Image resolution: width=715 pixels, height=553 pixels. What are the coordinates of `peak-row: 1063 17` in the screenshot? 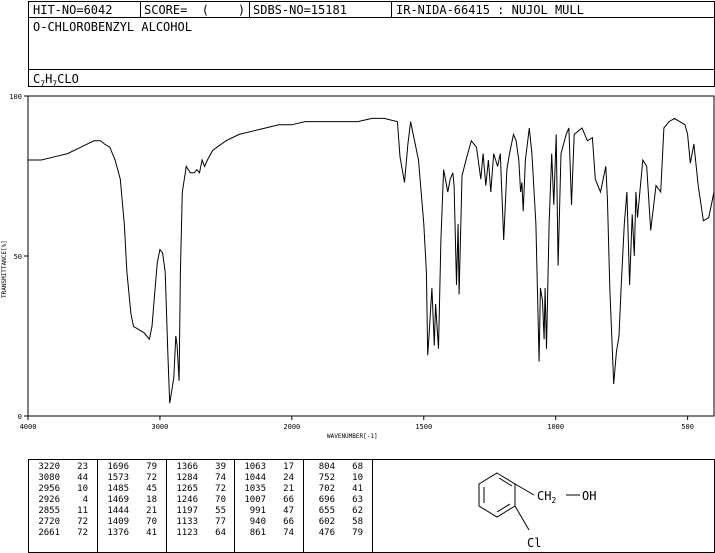 It's located at (266, 467).